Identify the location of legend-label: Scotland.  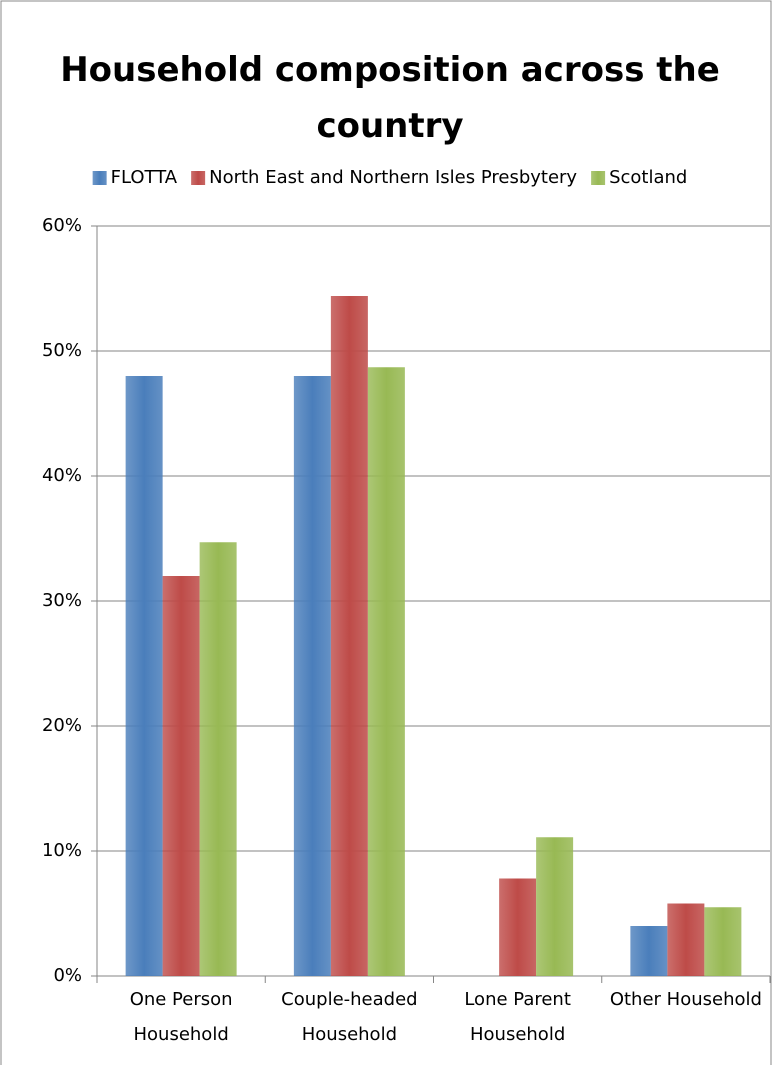
(648, 177).